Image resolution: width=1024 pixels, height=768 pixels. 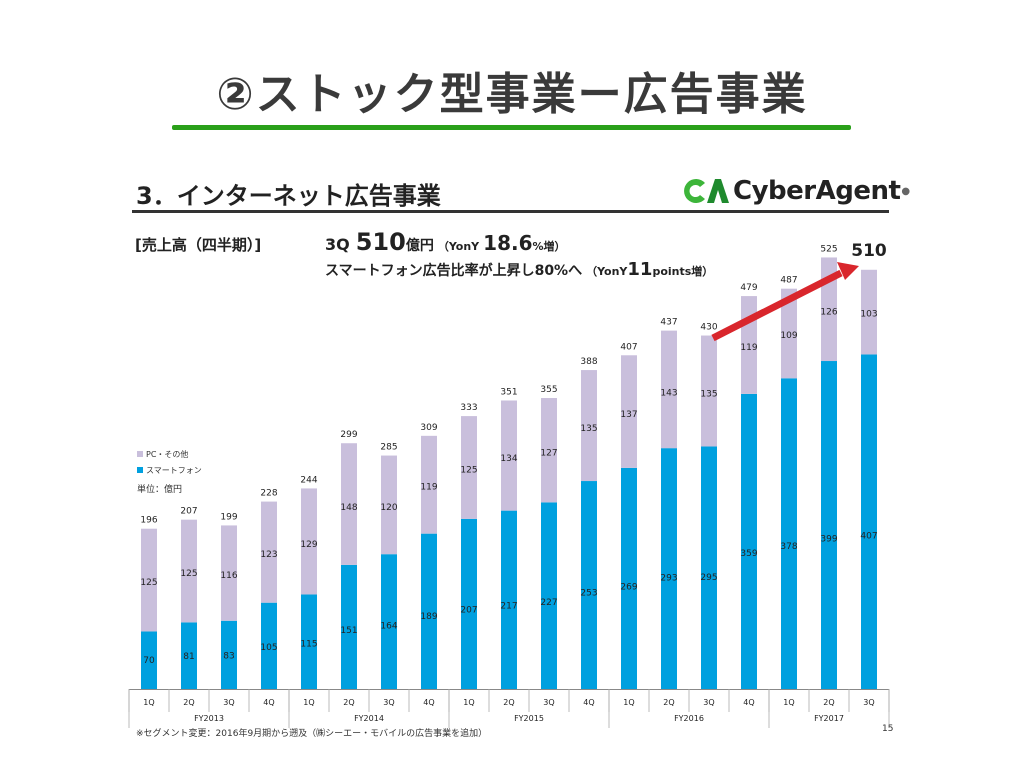 I want to click on headline-value: 510, so click(x=380, y=242).